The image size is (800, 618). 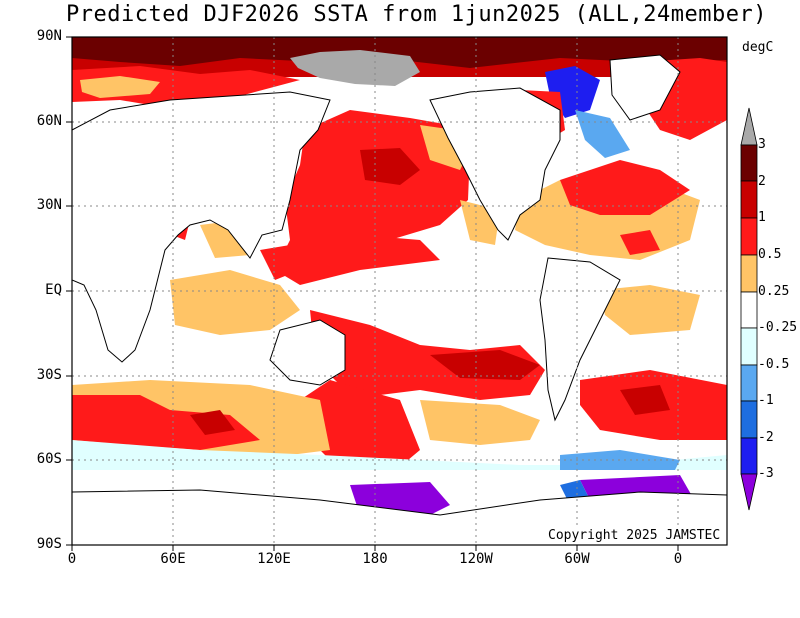 I want to click on colorbar-label-neg-0-5: -0.5, so click(x=774, y=364).